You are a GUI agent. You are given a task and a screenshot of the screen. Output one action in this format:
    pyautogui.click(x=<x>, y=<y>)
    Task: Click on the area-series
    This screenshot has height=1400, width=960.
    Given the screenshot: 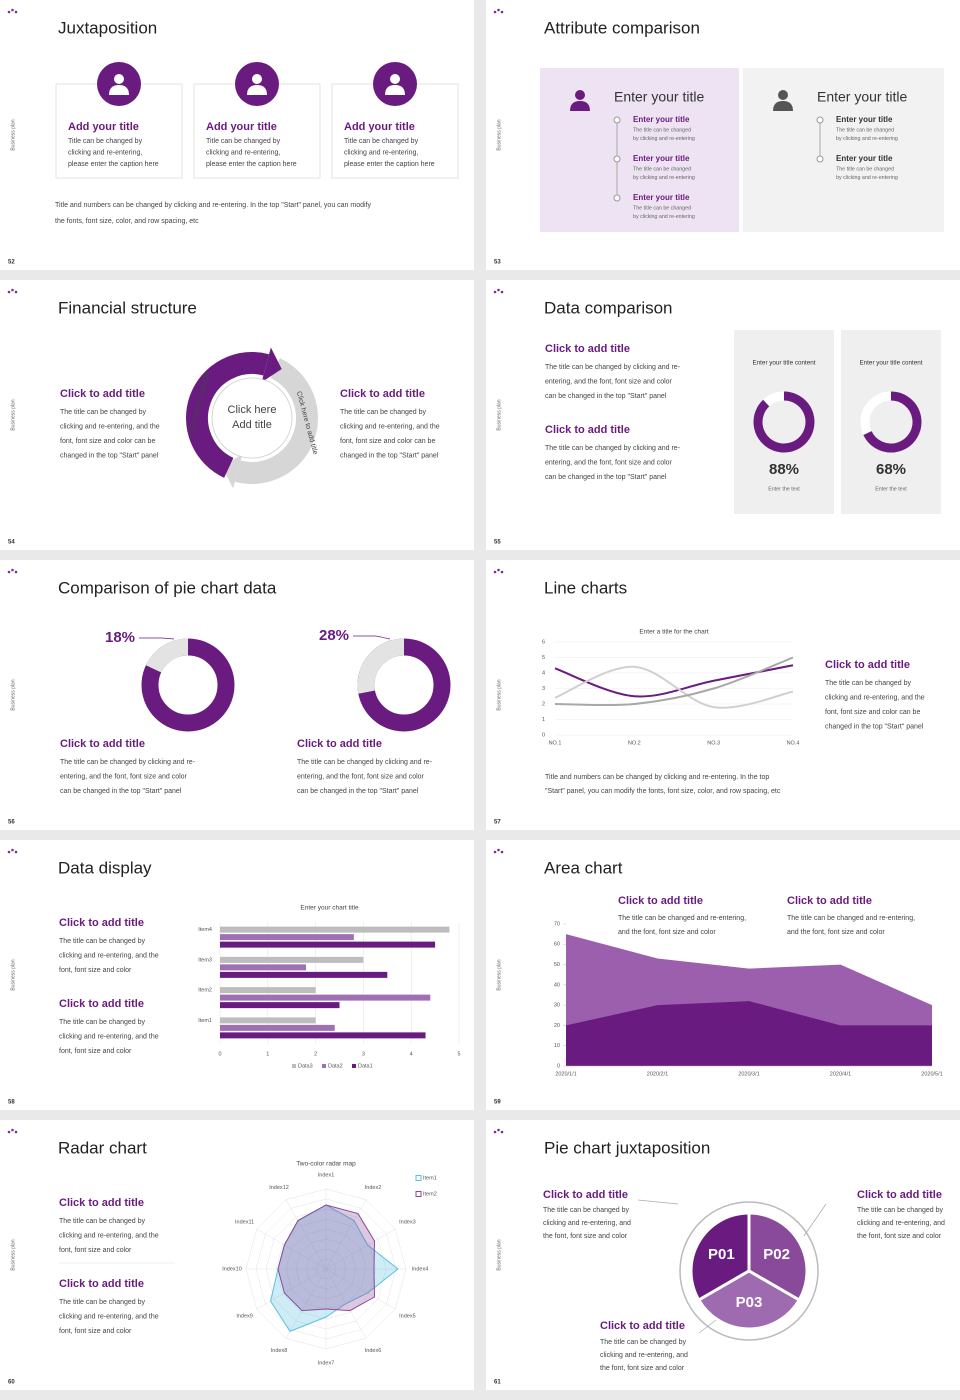 What is the action you would take?
    pyautogui.click(x=749, y=1033)
    